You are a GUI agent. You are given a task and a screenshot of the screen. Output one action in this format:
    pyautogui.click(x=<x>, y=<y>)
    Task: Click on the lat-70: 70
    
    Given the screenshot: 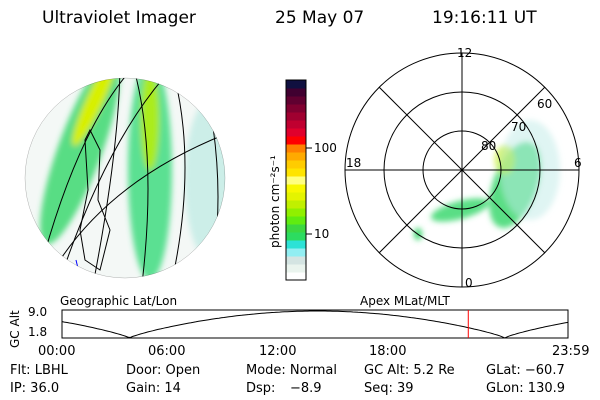 What is the action you would take?
    pyautogui.click(x=519, y=127)
    